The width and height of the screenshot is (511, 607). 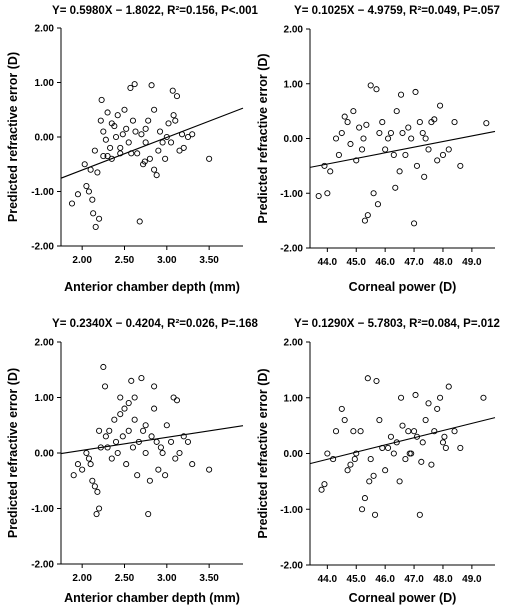 What do you see at coordinates (167, 578) in the screenshot?
I see `x-tick-label: 3.00` at bounding box center [167, 578].